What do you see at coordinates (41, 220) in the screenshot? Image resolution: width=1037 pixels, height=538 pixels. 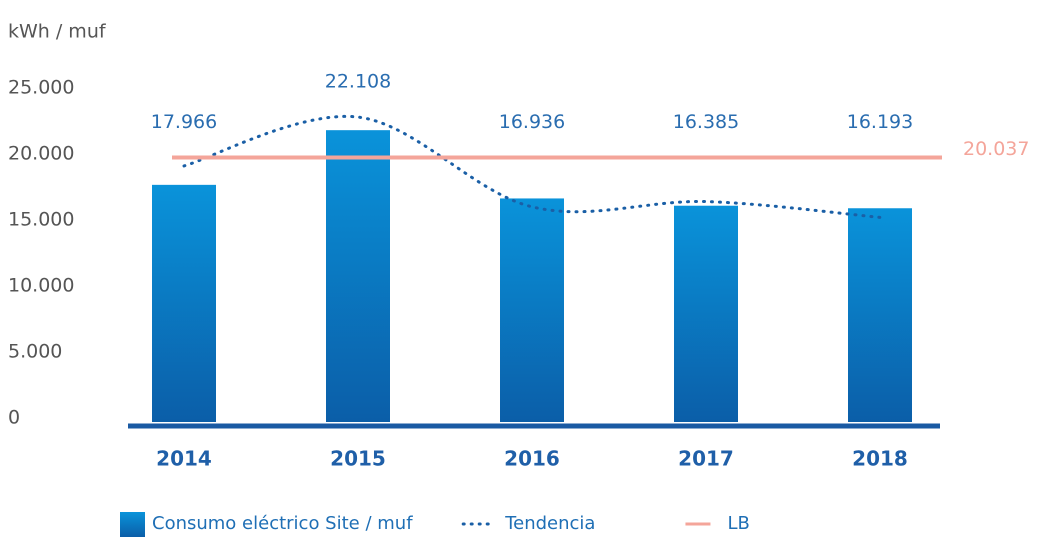 I see `y-tick-label: 15.000` at bounding box center [41, 220].